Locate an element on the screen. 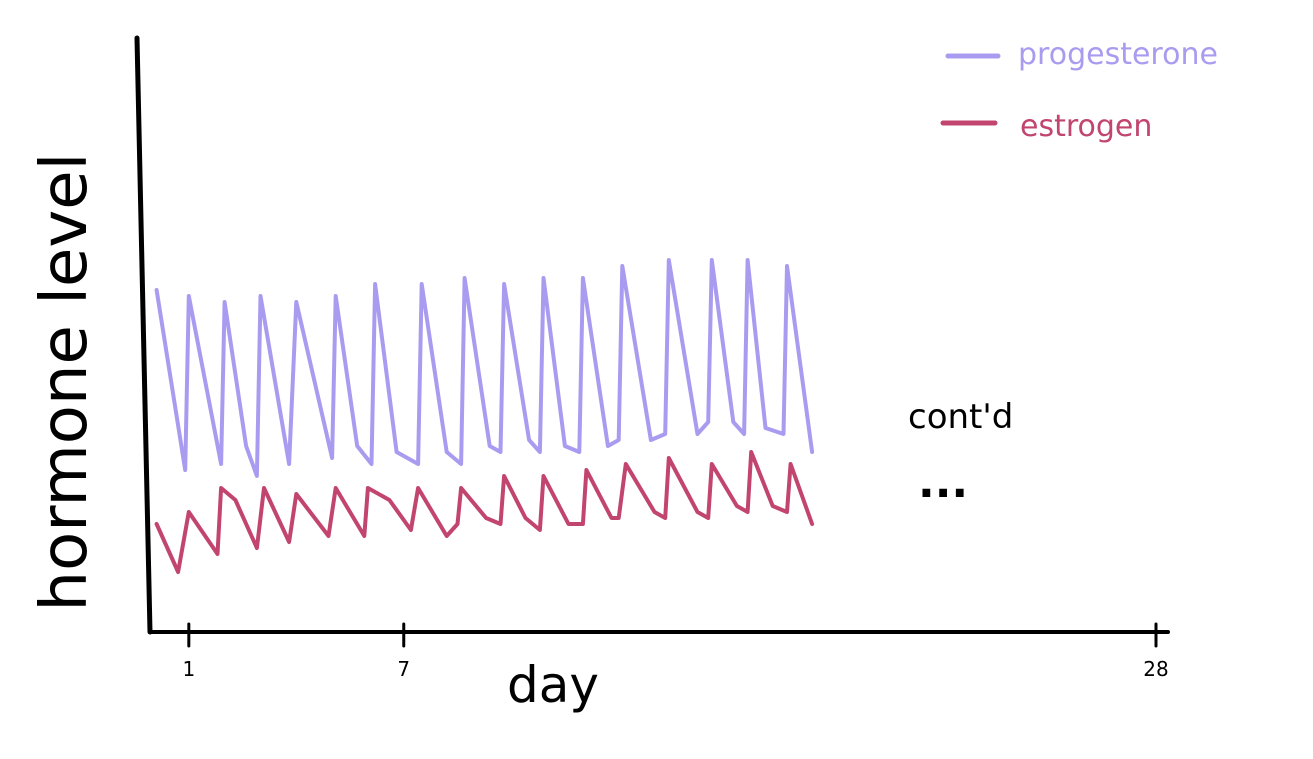  series-line-estrogen is located at coordinates (484, 512).